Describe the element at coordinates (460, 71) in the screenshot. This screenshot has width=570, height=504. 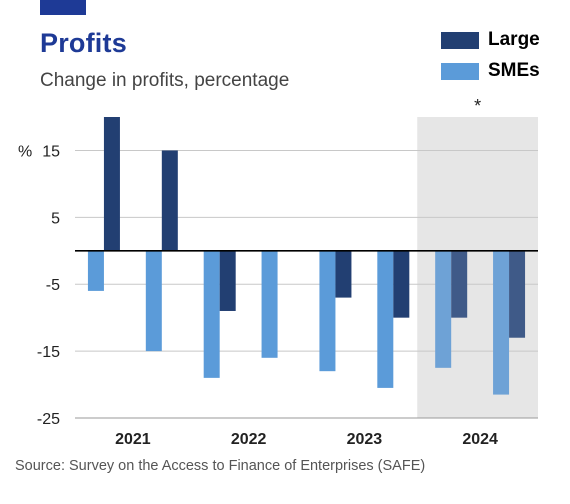
I see `legend-swatch-smes` at that location.